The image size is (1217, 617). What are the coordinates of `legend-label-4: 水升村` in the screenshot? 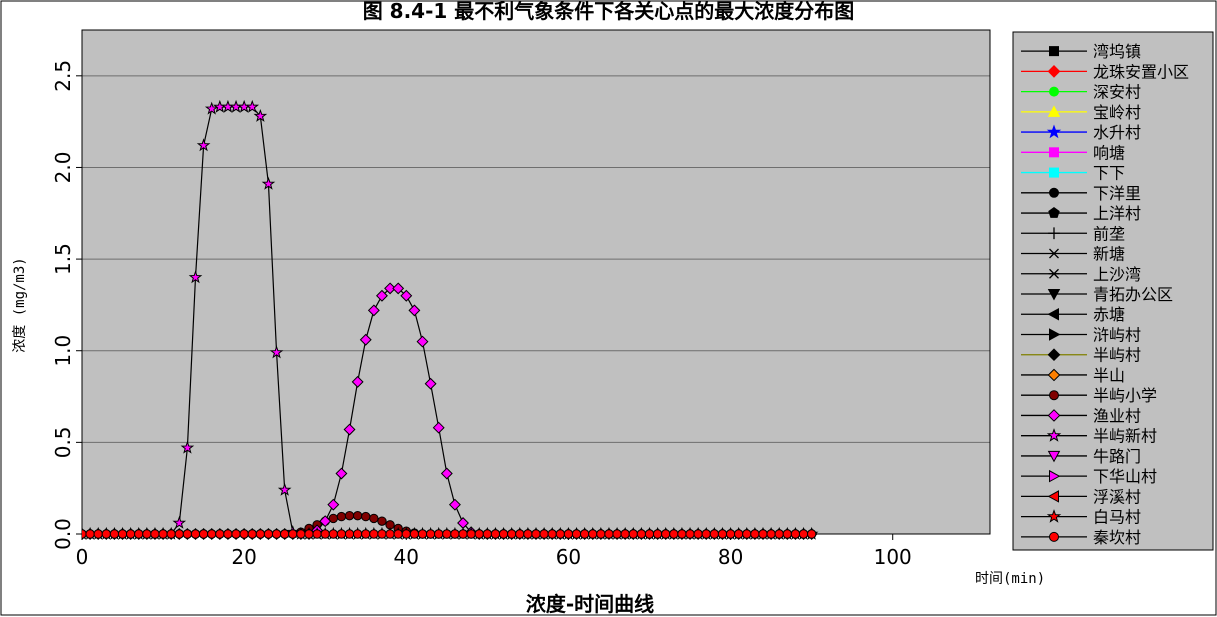 It's located at (1117, 132).